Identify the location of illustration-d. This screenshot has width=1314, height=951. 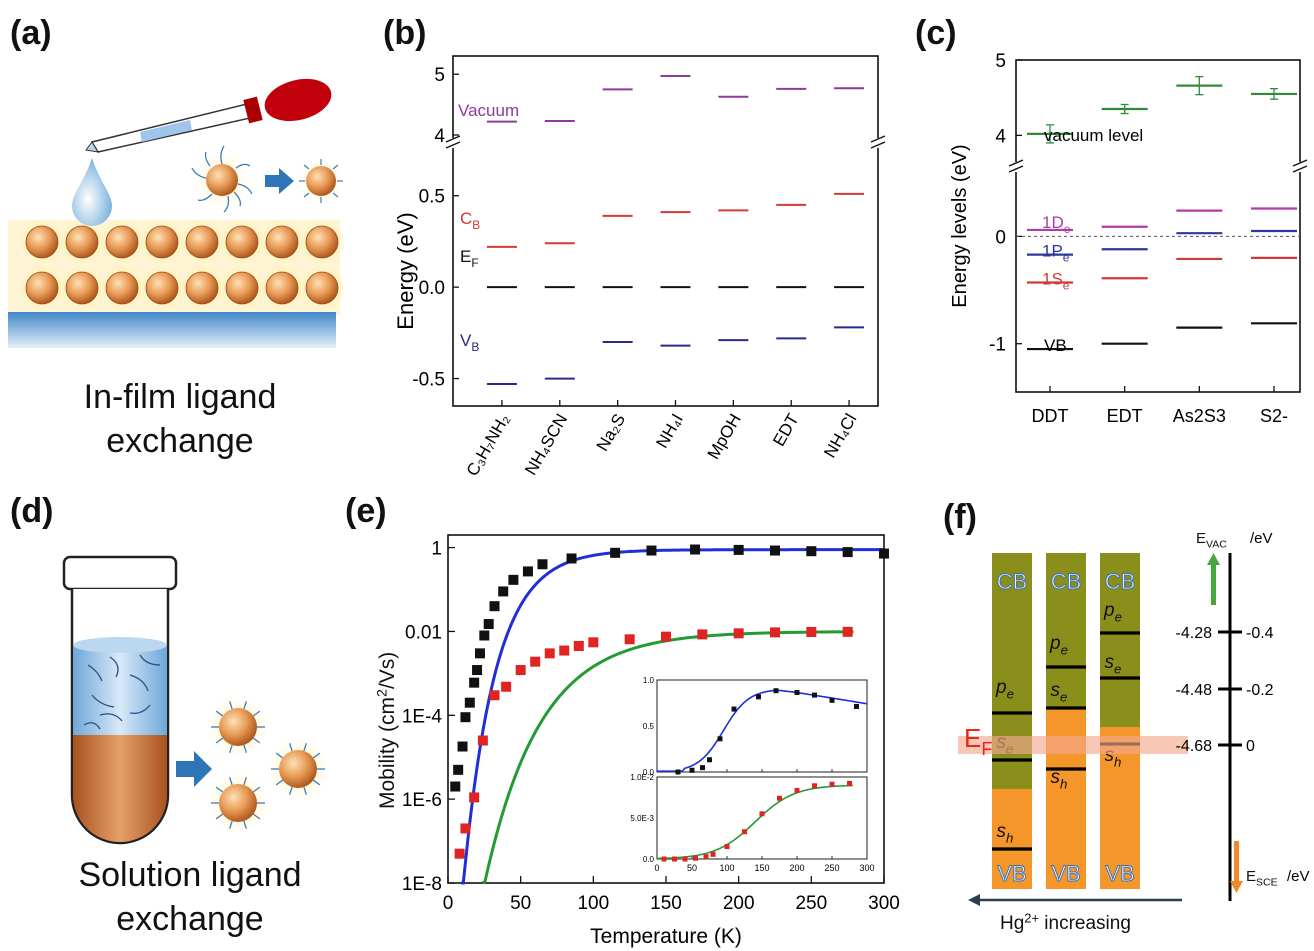
(196, 700).